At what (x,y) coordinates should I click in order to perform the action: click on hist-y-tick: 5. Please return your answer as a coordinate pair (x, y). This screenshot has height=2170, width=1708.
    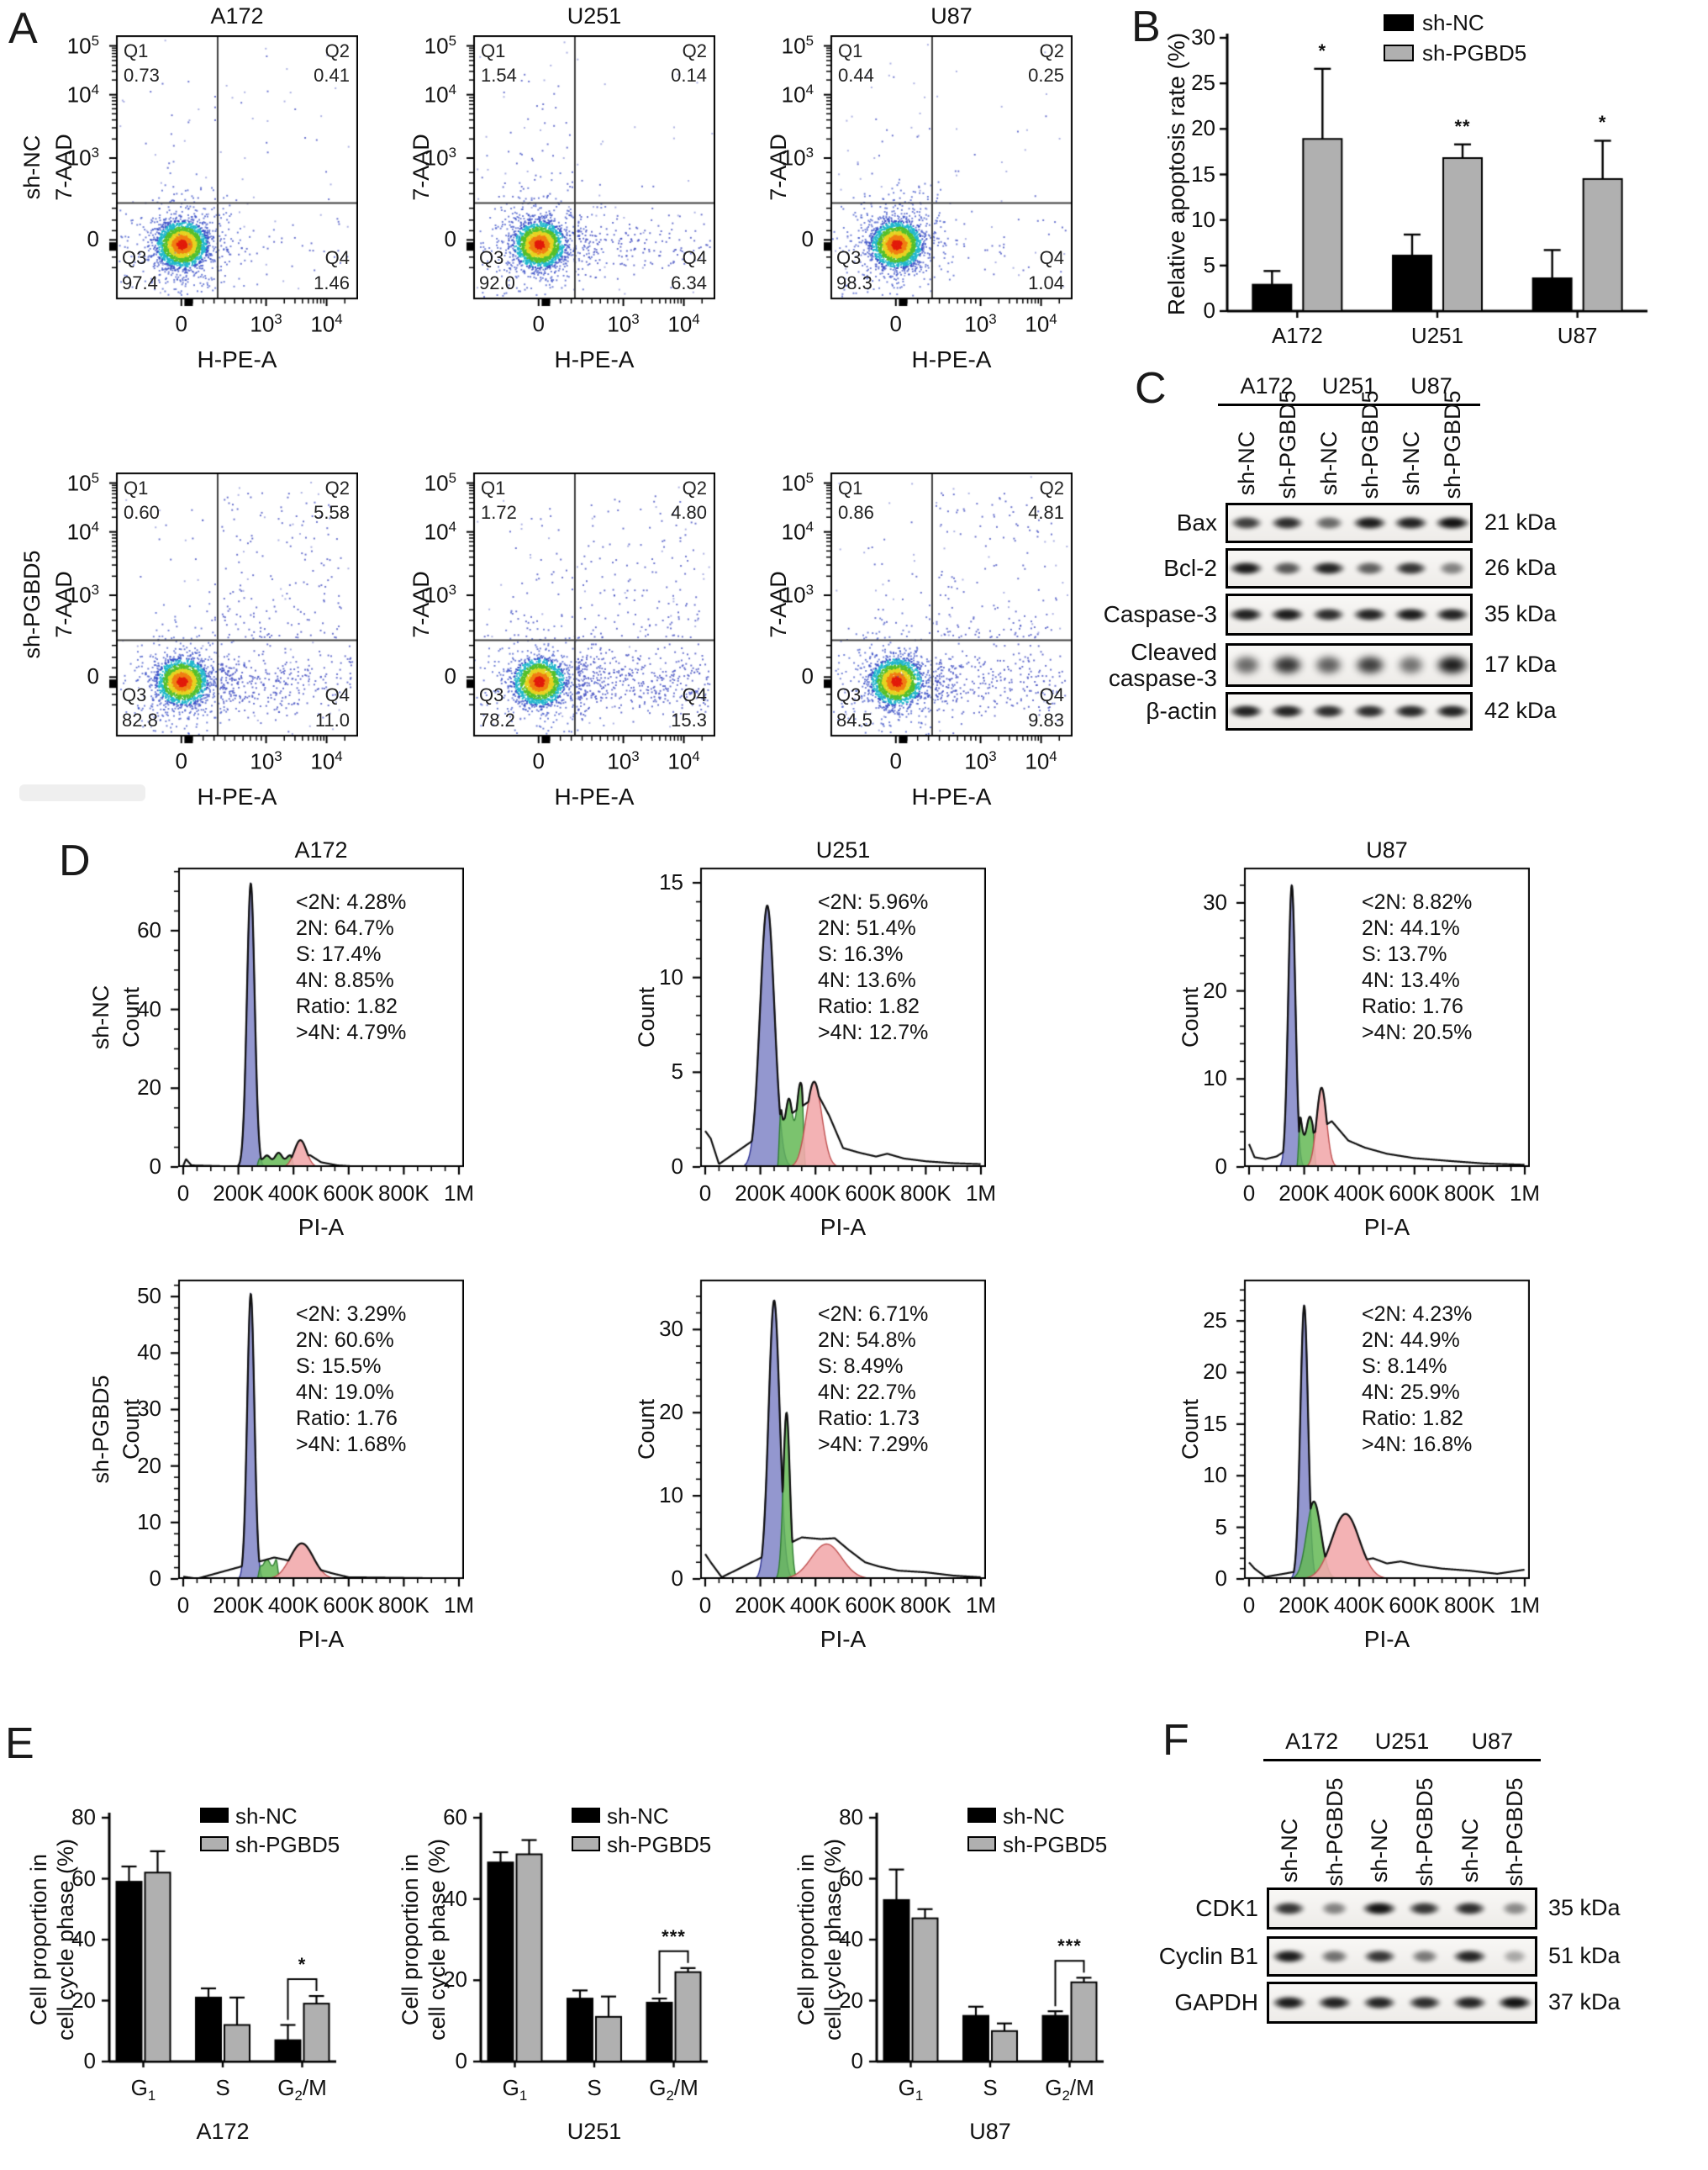
    Looking at the image, I should click on (1221, 1526).